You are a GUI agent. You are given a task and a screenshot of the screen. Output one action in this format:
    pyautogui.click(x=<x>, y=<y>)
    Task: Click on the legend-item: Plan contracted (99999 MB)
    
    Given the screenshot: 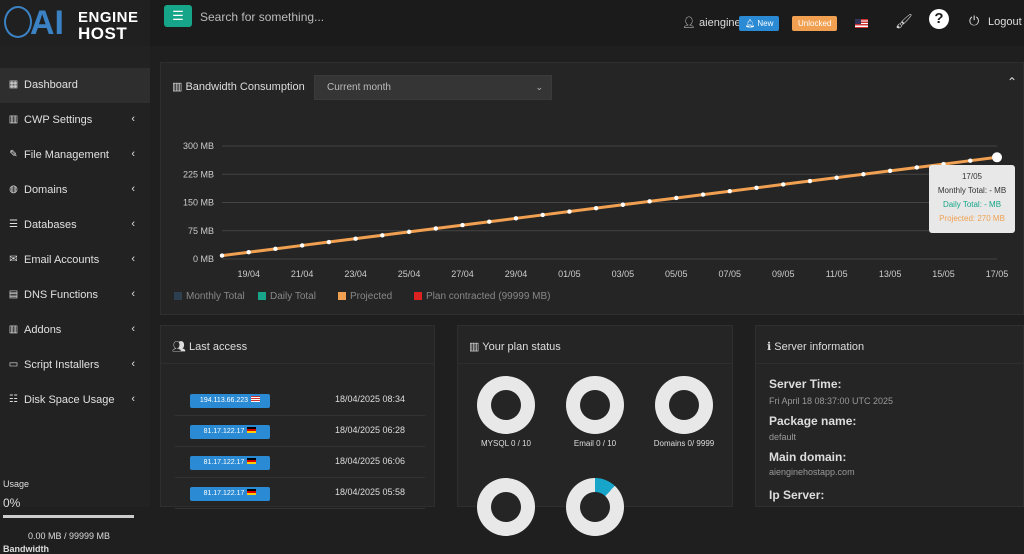 What is the action you would take?
    pyautogui.click(x=482, y=296)
    